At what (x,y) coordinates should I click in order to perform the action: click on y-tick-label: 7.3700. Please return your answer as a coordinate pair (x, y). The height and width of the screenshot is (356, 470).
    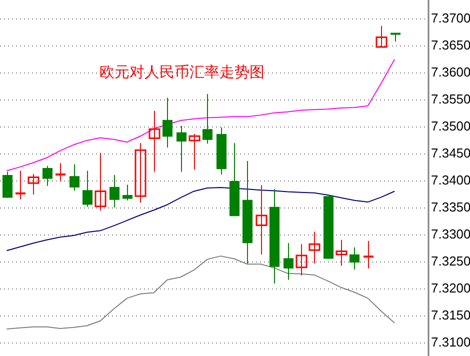
    Looking at the image, I should click on (450, 18).